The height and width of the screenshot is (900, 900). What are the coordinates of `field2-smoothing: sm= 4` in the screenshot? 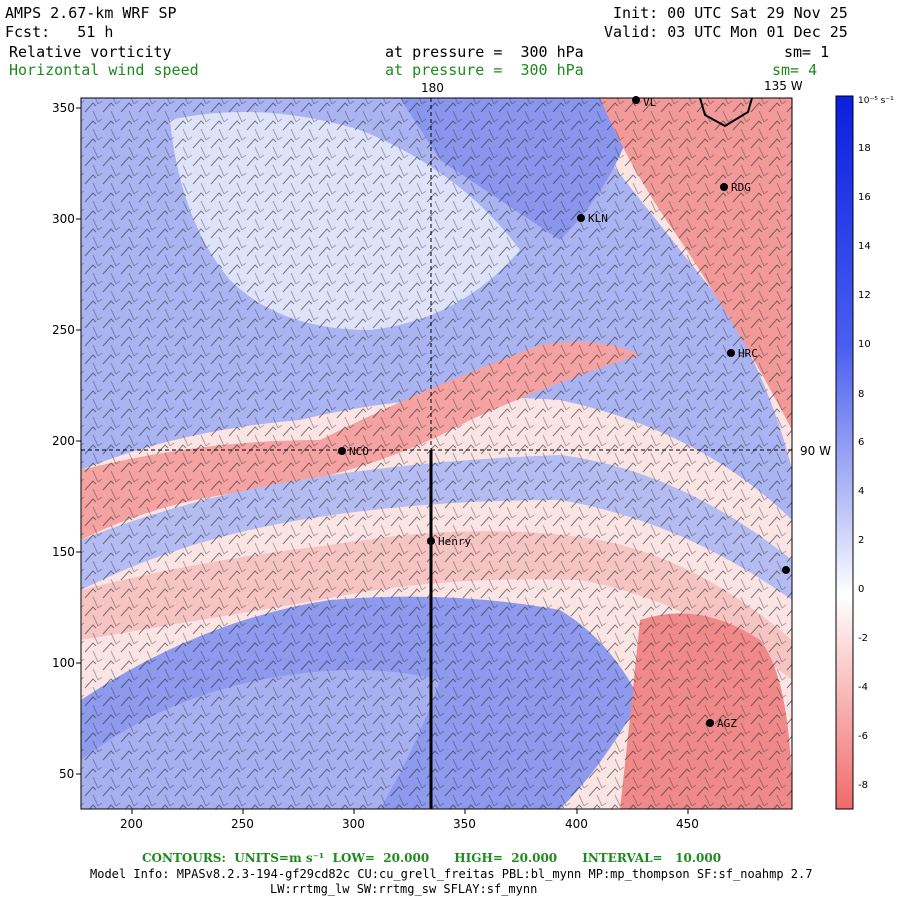 It's located at (795, 70).